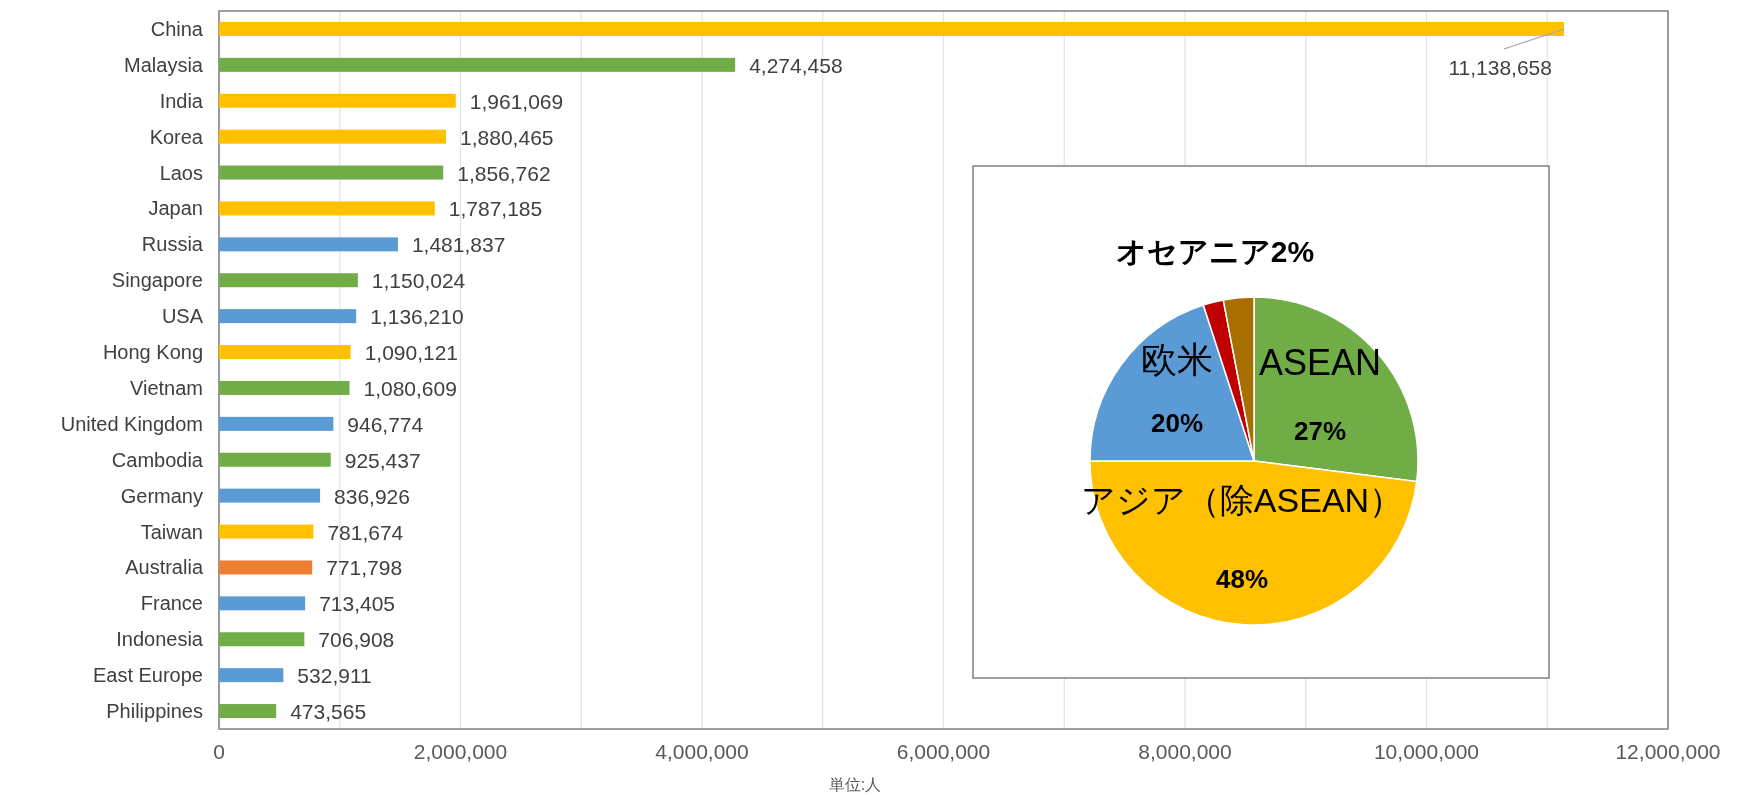 The image size is (1740, 795). What do you see at coordinates (164, 567) in the screenshot?
I see `y-tick-label: Australia` at bounding box center [164, 567].